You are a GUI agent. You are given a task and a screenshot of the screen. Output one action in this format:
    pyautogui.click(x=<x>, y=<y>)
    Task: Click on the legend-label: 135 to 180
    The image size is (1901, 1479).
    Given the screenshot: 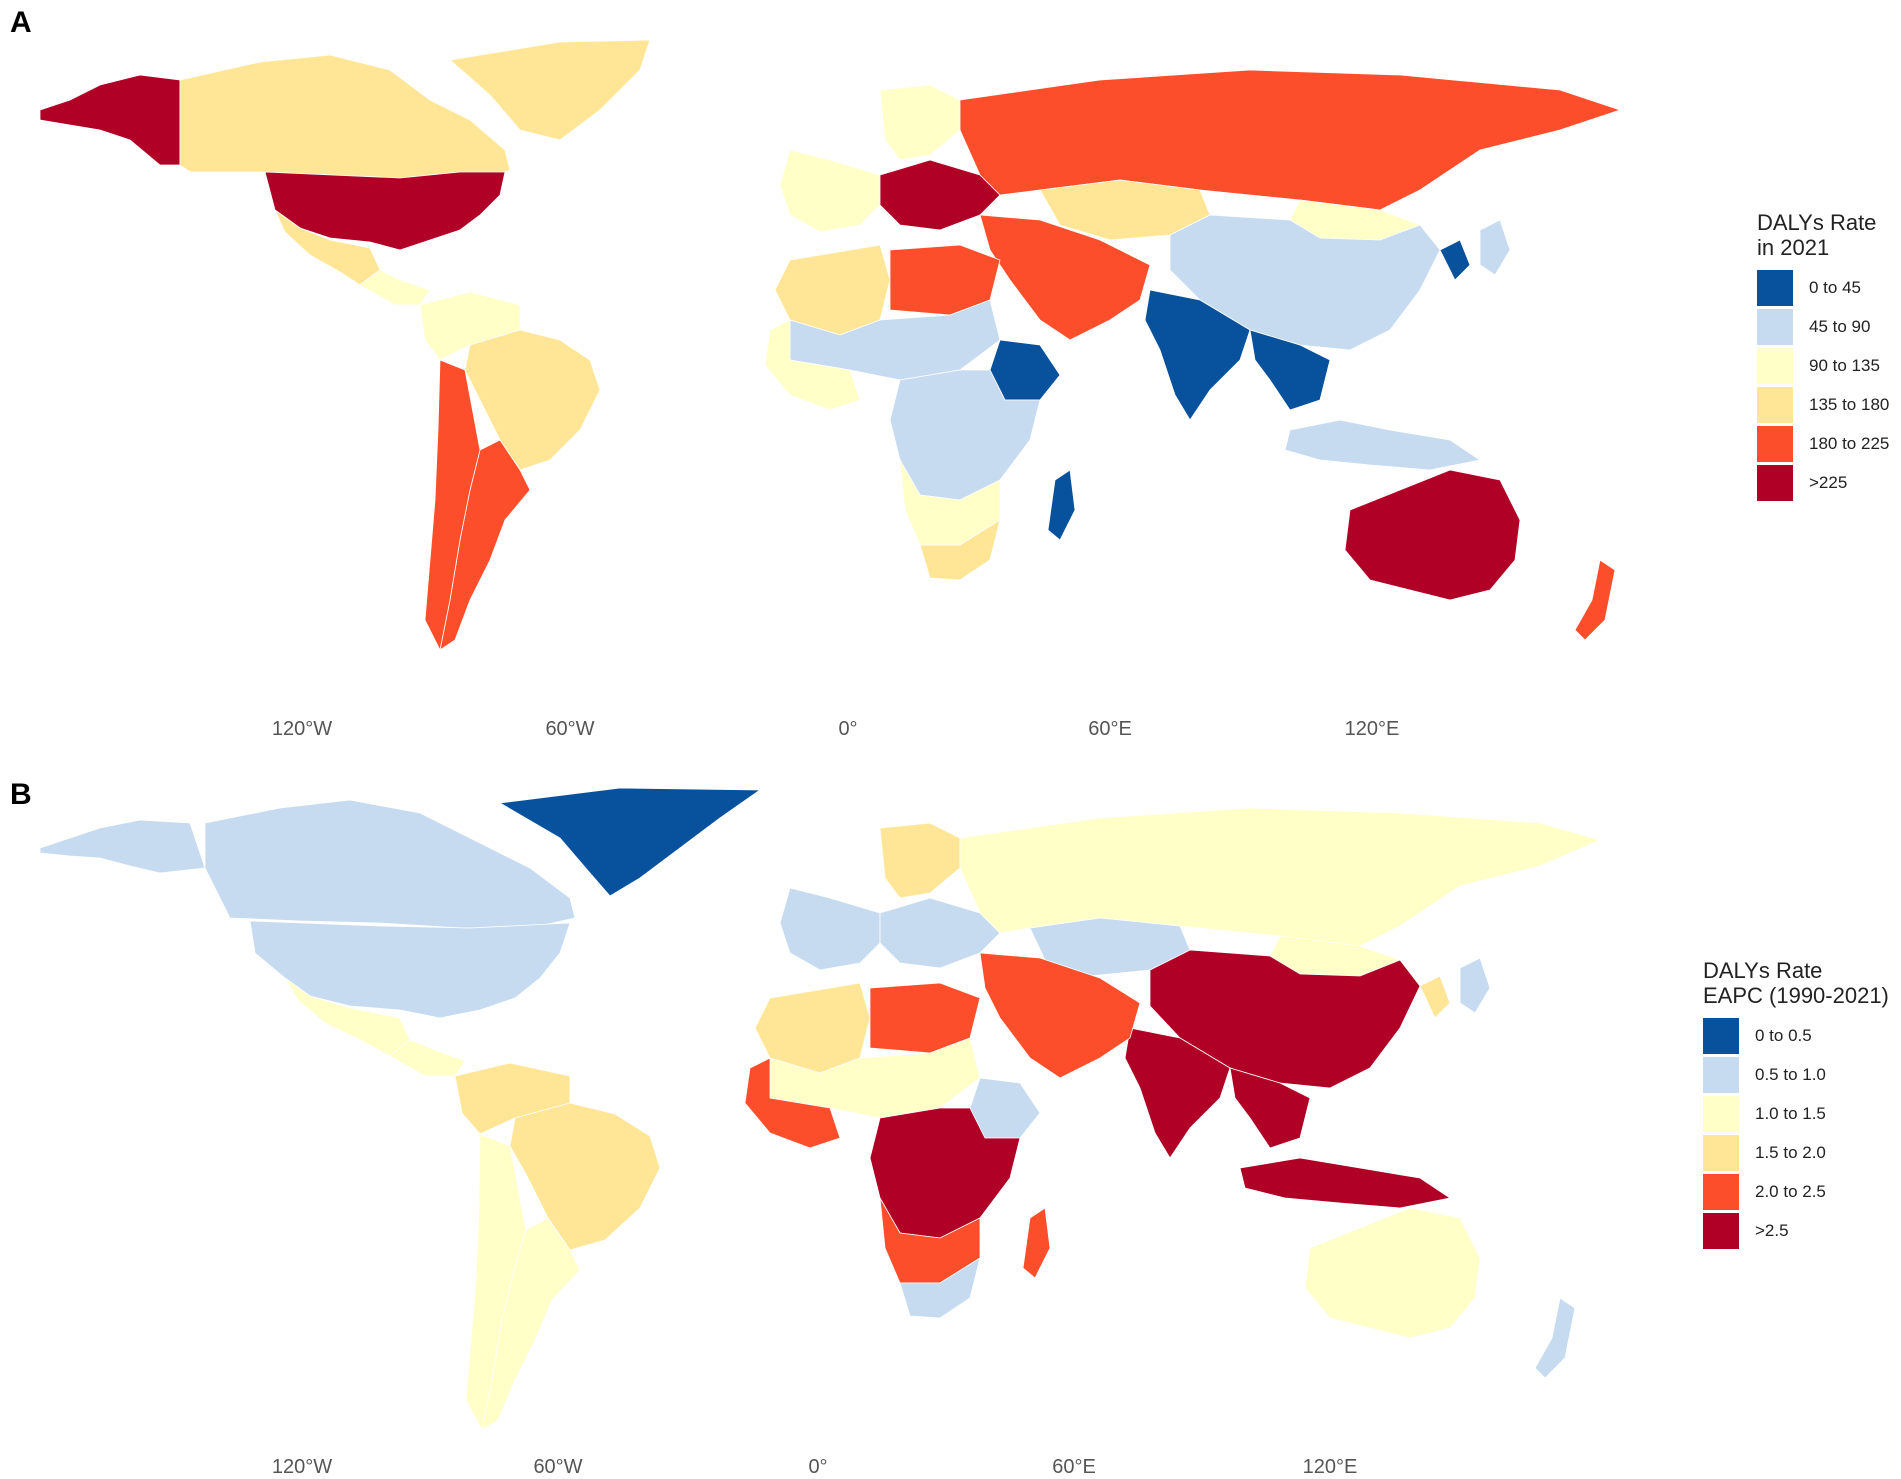 What is the action you would take?
    pyautogui.click(x=1849, y=404)
    